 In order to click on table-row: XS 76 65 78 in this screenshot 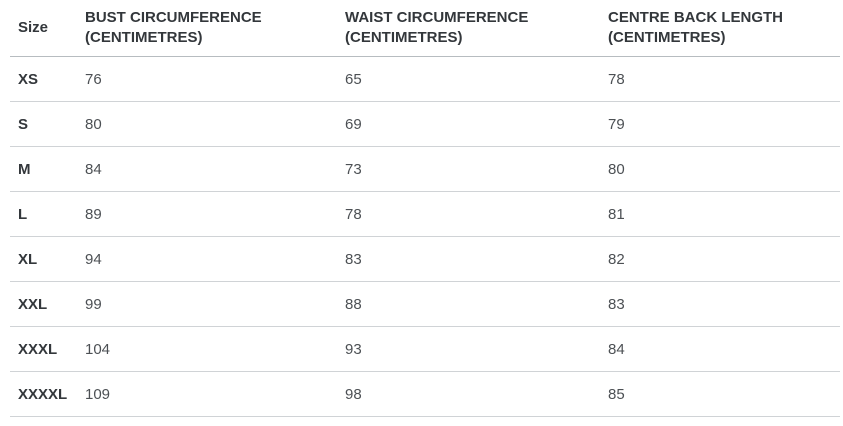, I will do `click(425, 79)`.